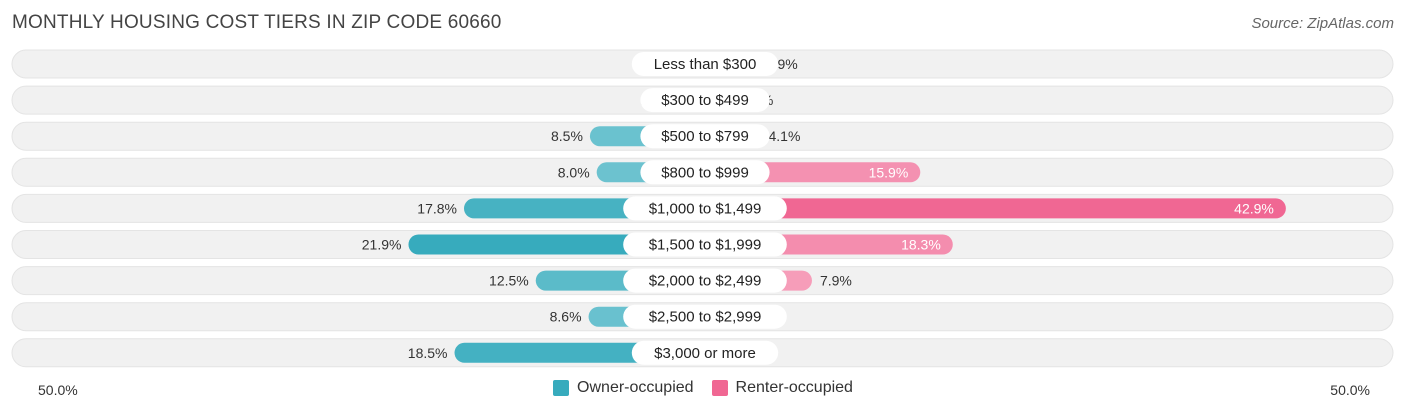  What do you see at coordinates (58, 390) in the screenshot?
I see `axis-left-label: 50.0%` at bounding box center [58, 390].